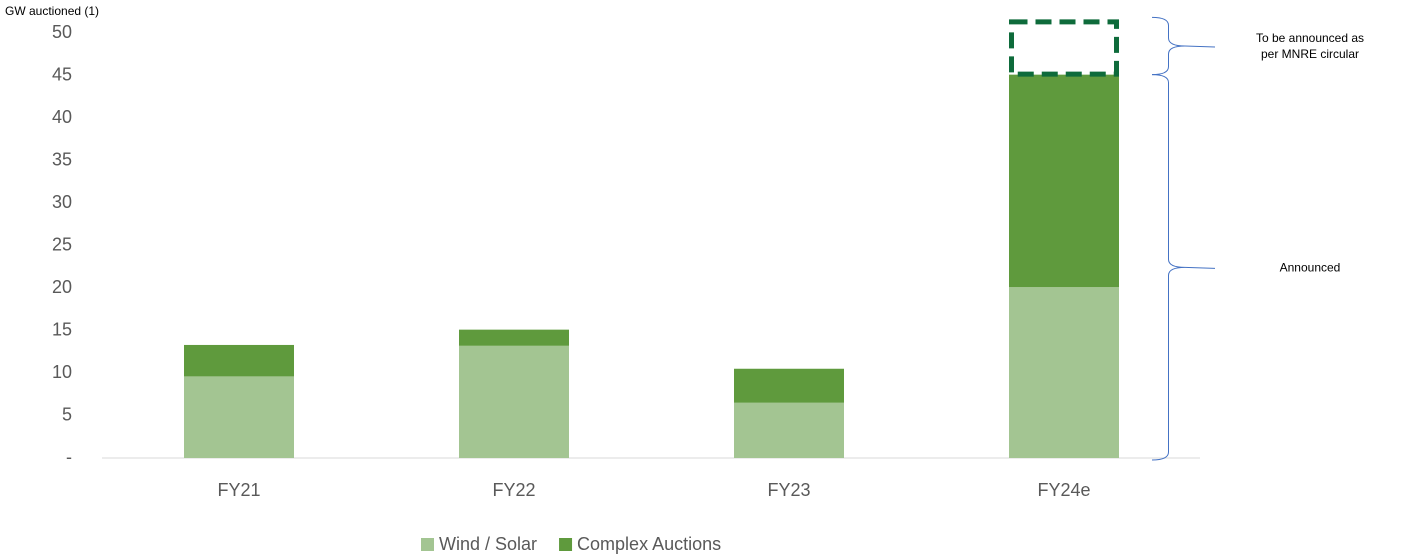  I want to click on y-tick-label: 35, so click(62, 159).